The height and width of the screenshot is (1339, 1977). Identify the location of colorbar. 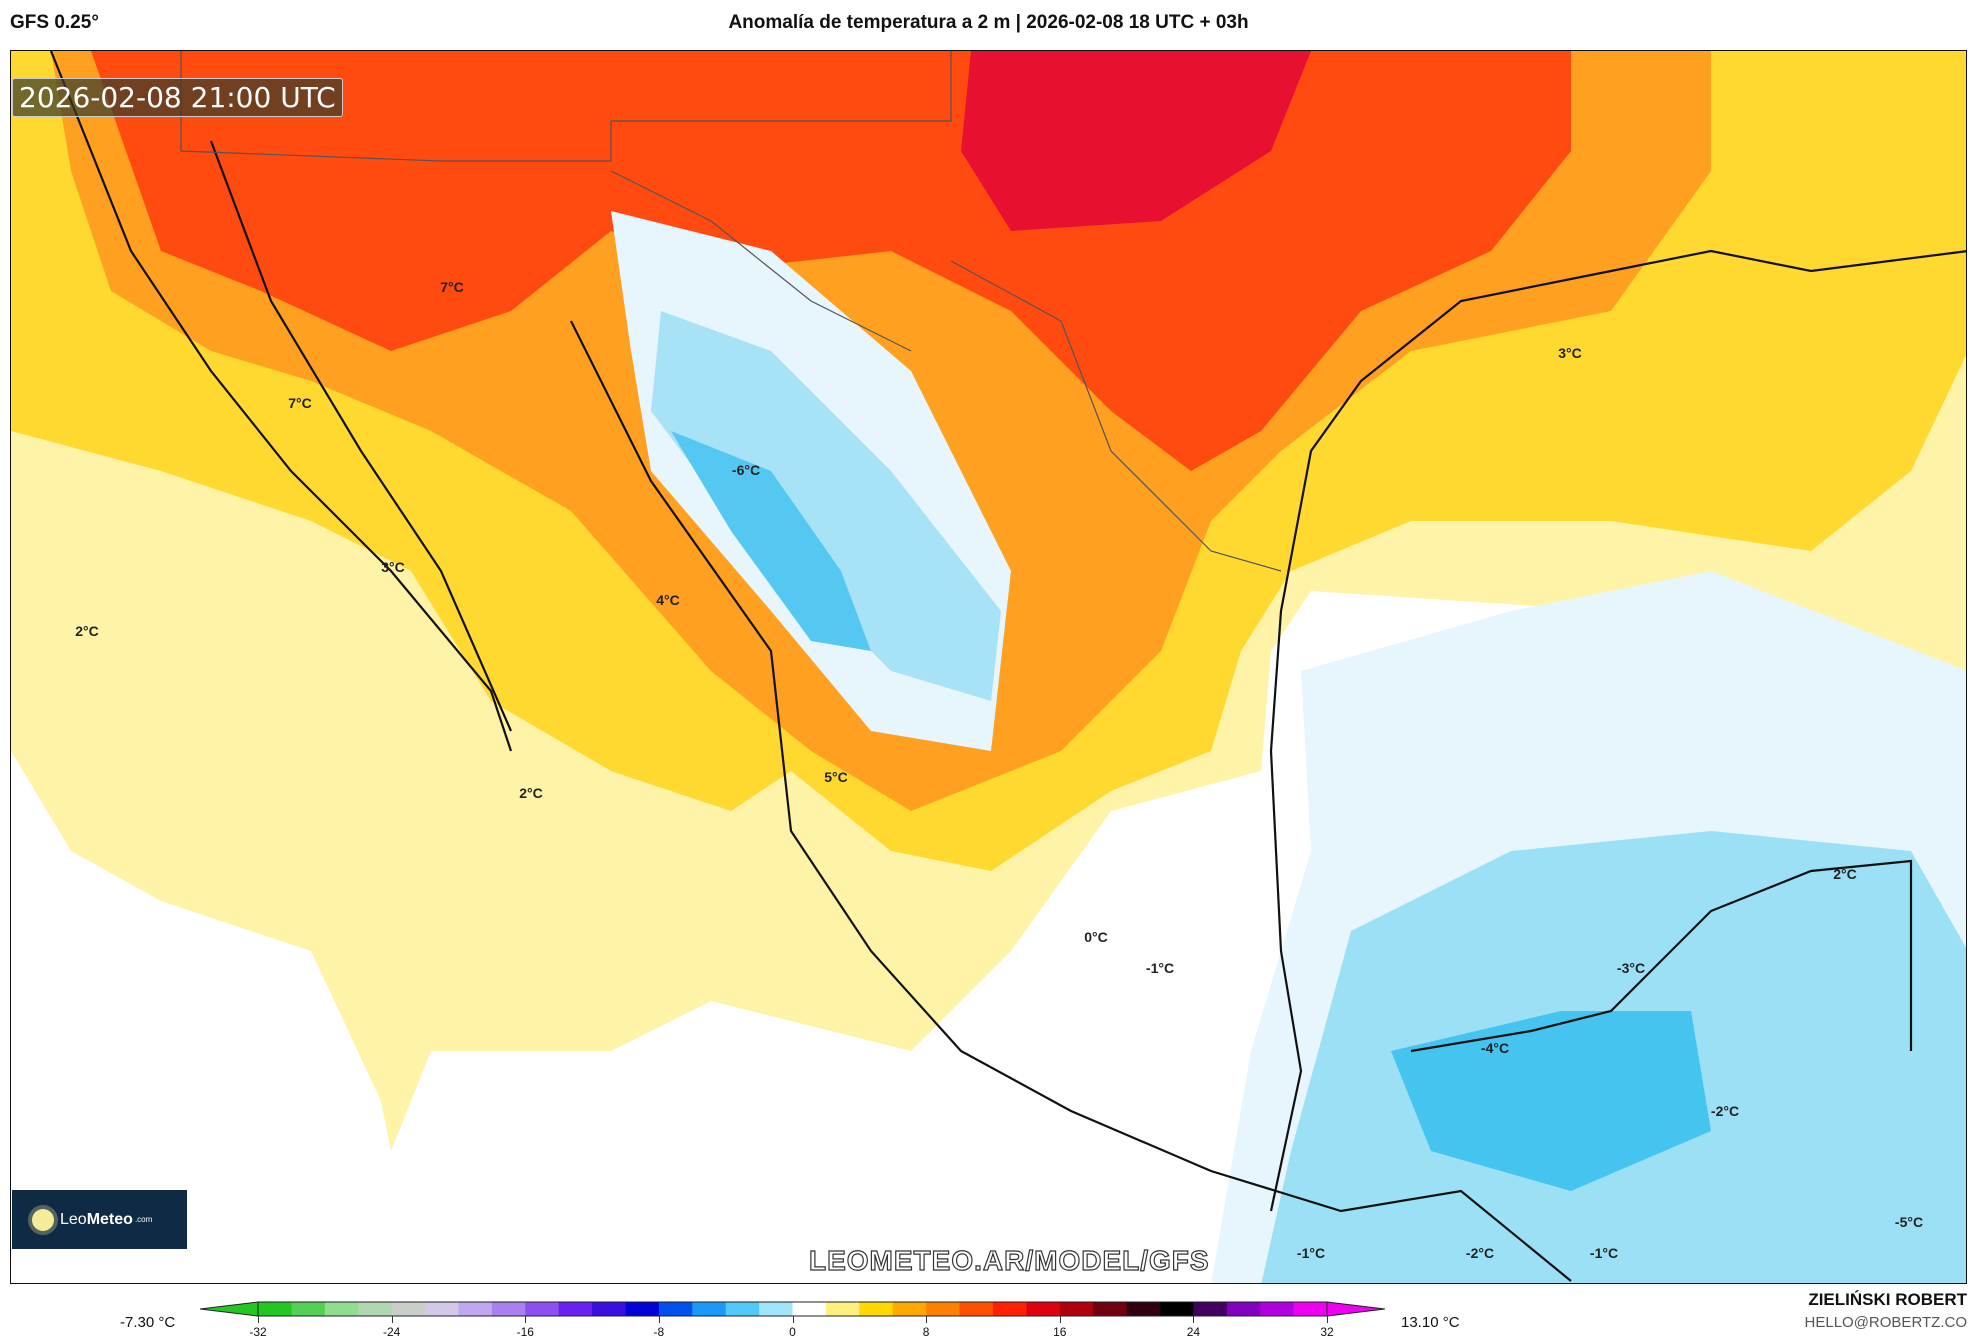
(792, 1309).